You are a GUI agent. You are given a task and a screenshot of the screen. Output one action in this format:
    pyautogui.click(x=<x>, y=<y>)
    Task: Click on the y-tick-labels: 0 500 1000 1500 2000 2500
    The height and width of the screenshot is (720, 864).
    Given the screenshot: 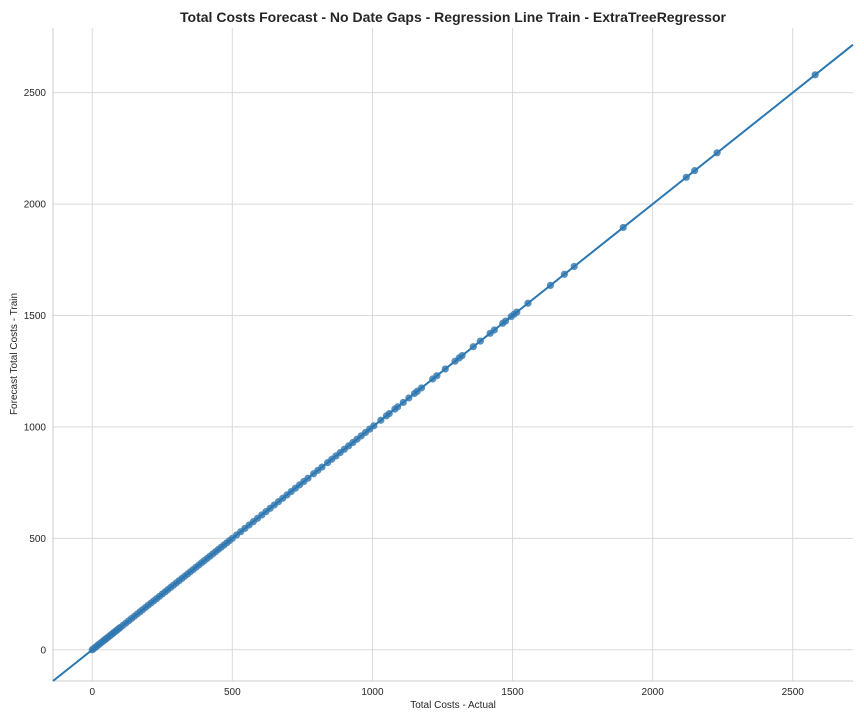 What is the action you would take?
    pyautogui.click(x=35, y=372)
    